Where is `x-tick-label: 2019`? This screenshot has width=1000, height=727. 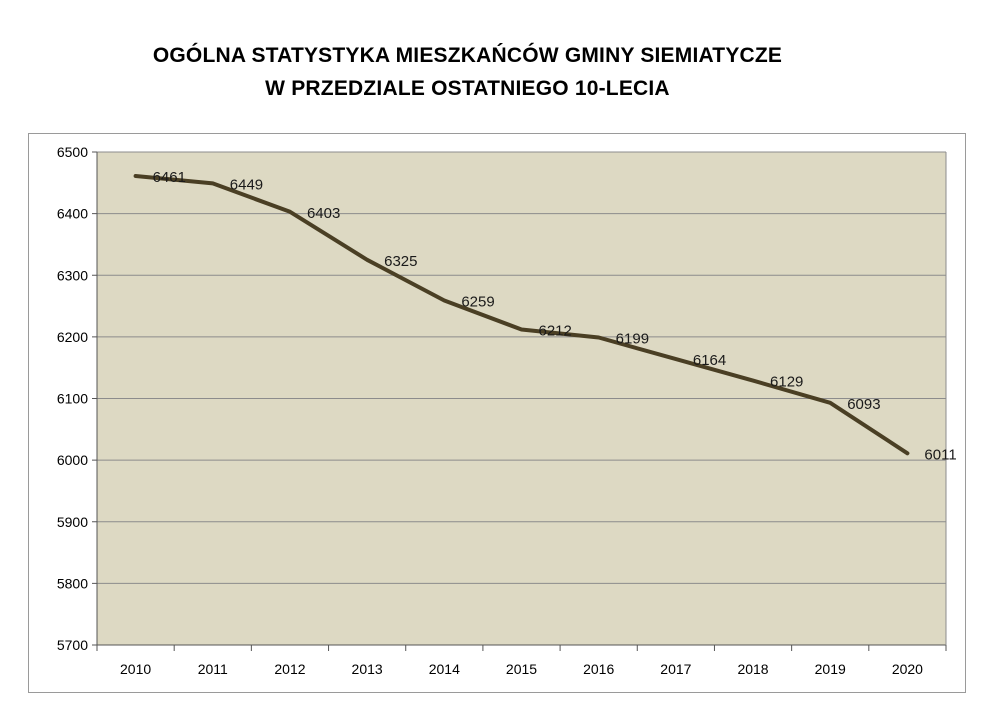 x-tick-label: 2019 is located at coordinates (830, 669).